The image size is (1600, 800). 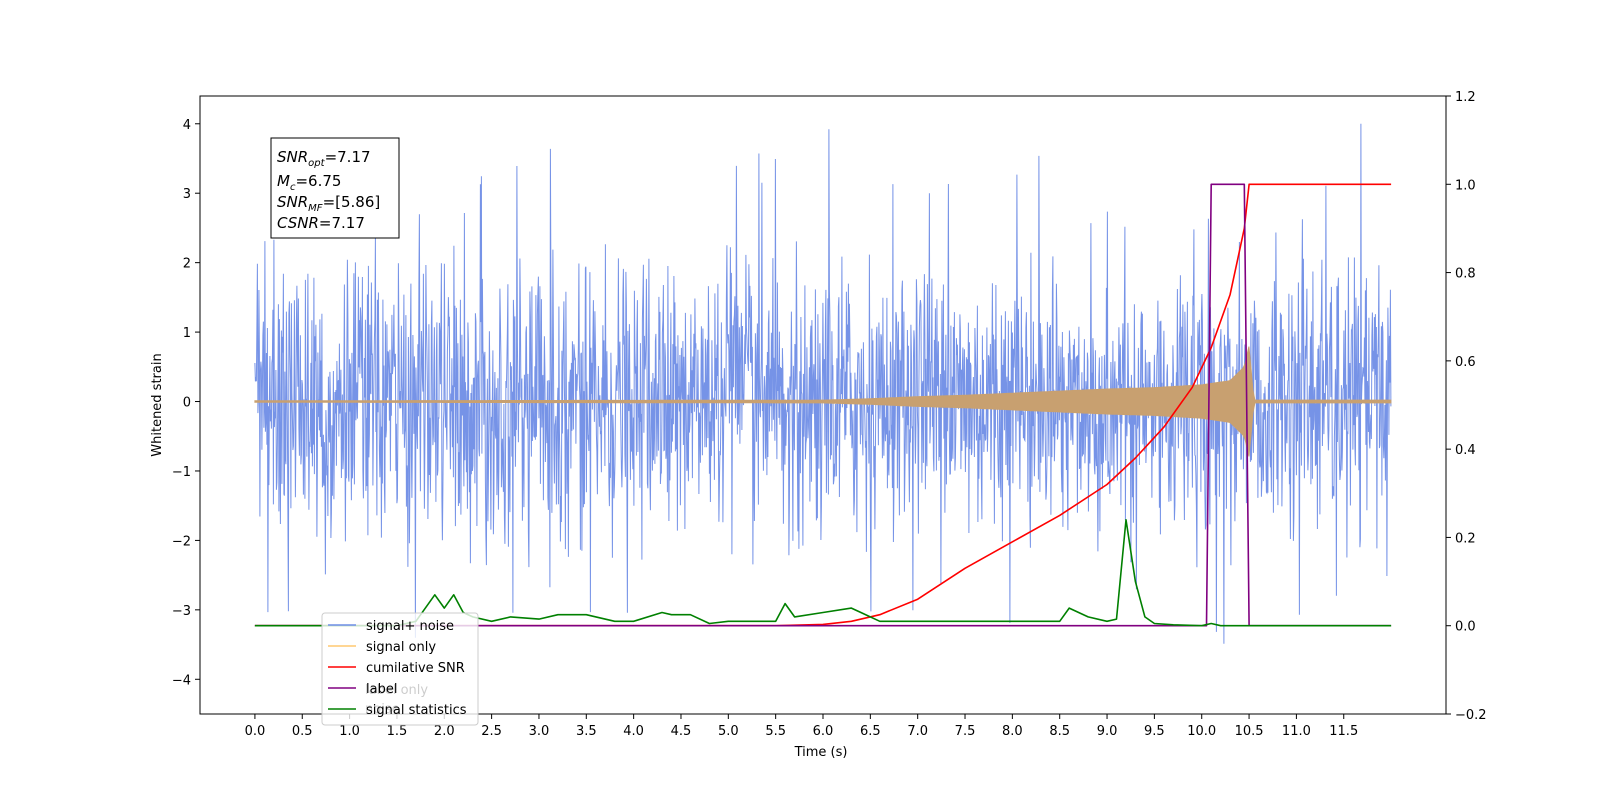 What do you see at coordinates (1465, 538) in the screenshot?
I see `y2-tick-label: 0.2` at bounding box center [1465, 538].